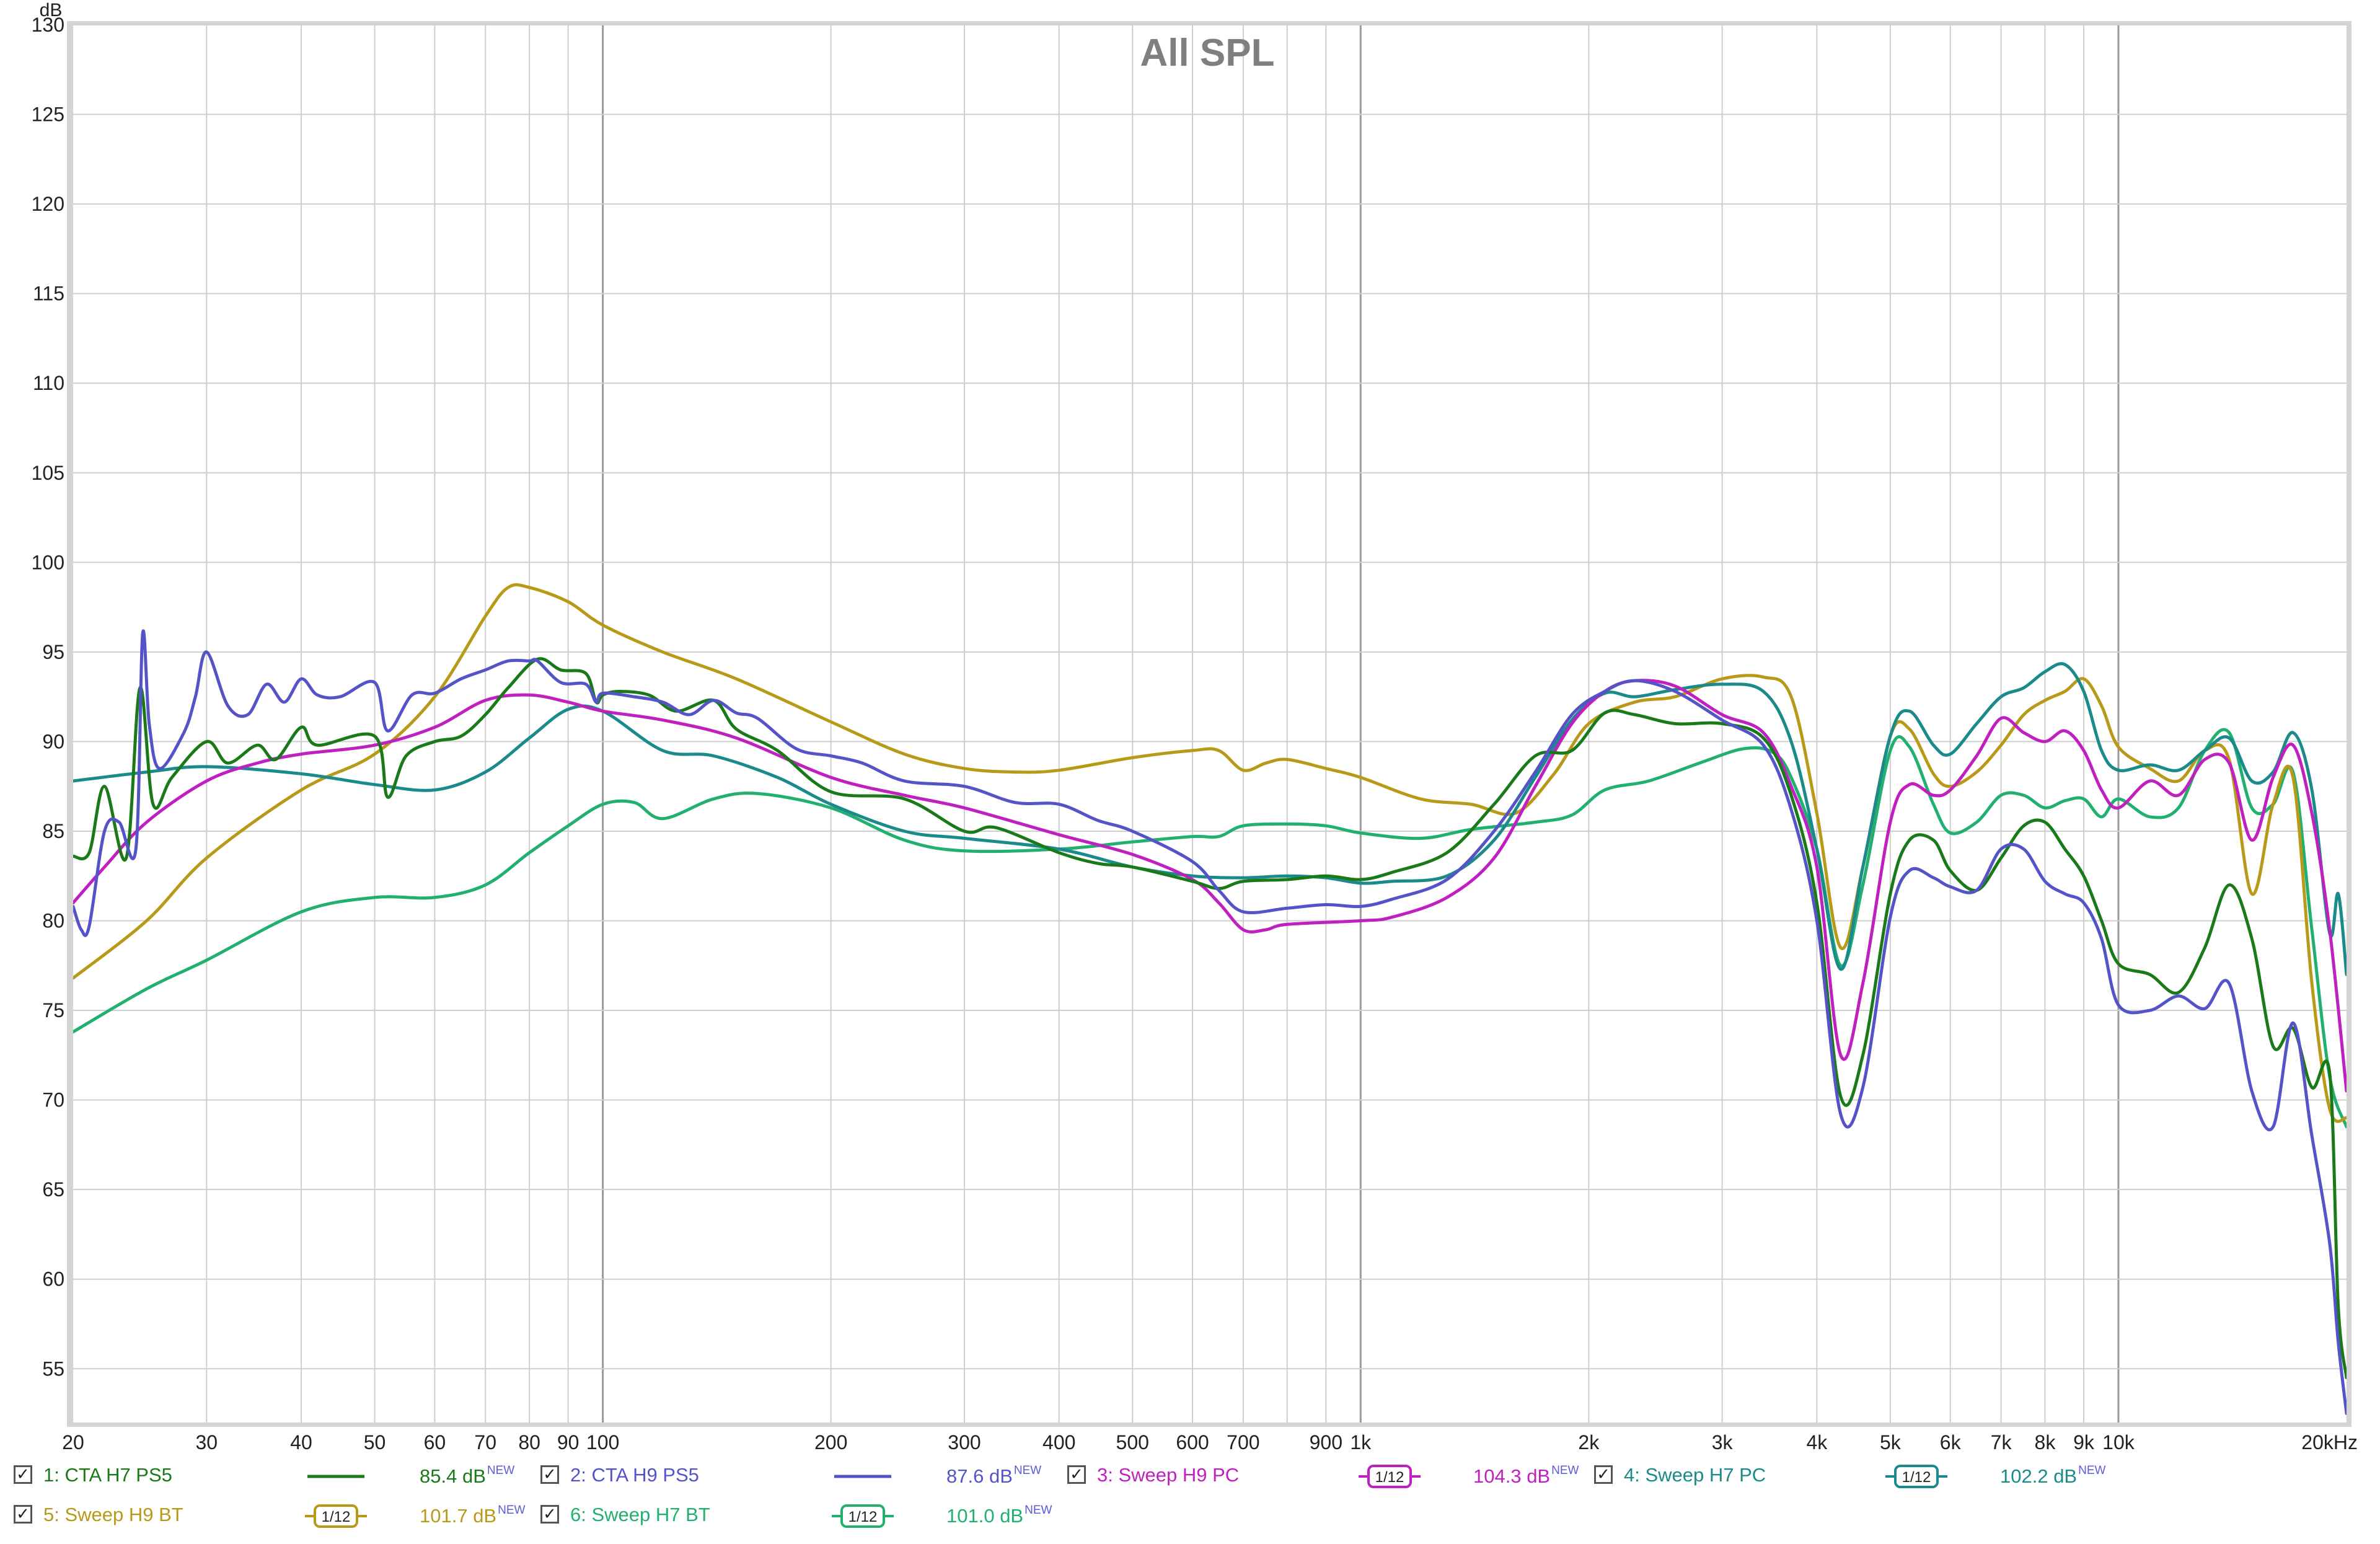 This screenshot has height=1544, width=2380. Describe the element at coordinates (48, 294) in the screenshot. I see `y-tick-label: 115` at that location.